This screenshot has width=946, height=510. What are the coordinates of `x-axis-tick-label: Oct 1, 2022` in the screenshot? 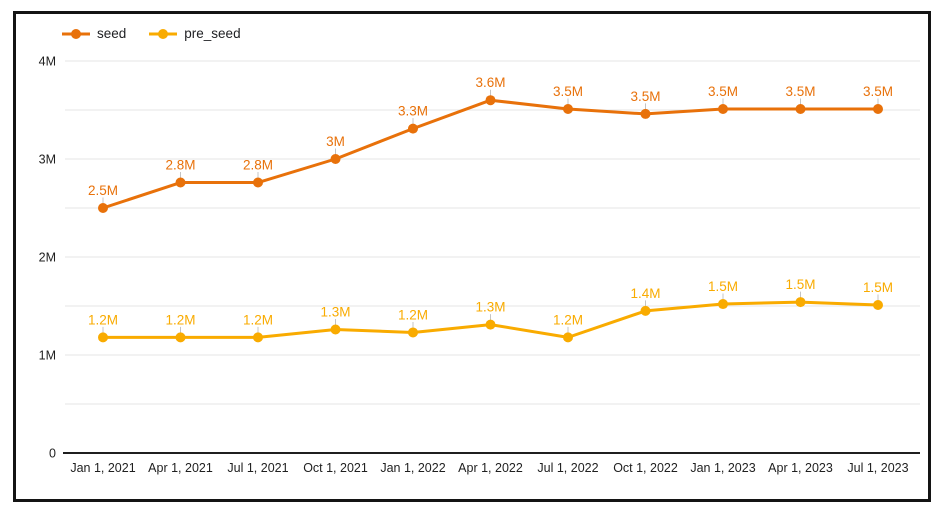 It's located at (645, 468).